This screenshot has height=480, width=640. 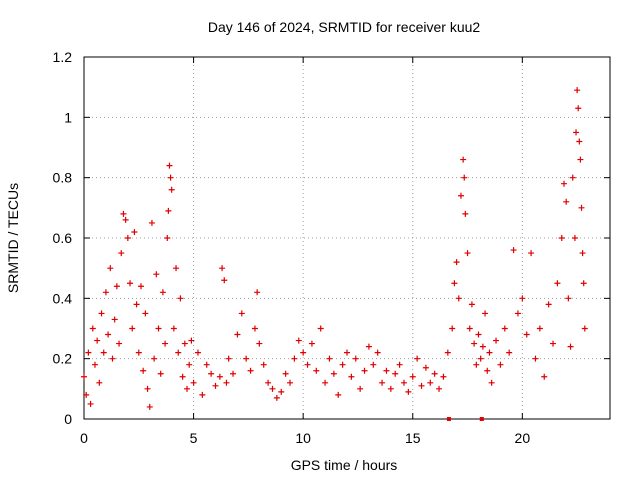 What do you see at coordinates (448, 419) in the screenshot?
I see `baseline-point` at bounding box center [448, 419].